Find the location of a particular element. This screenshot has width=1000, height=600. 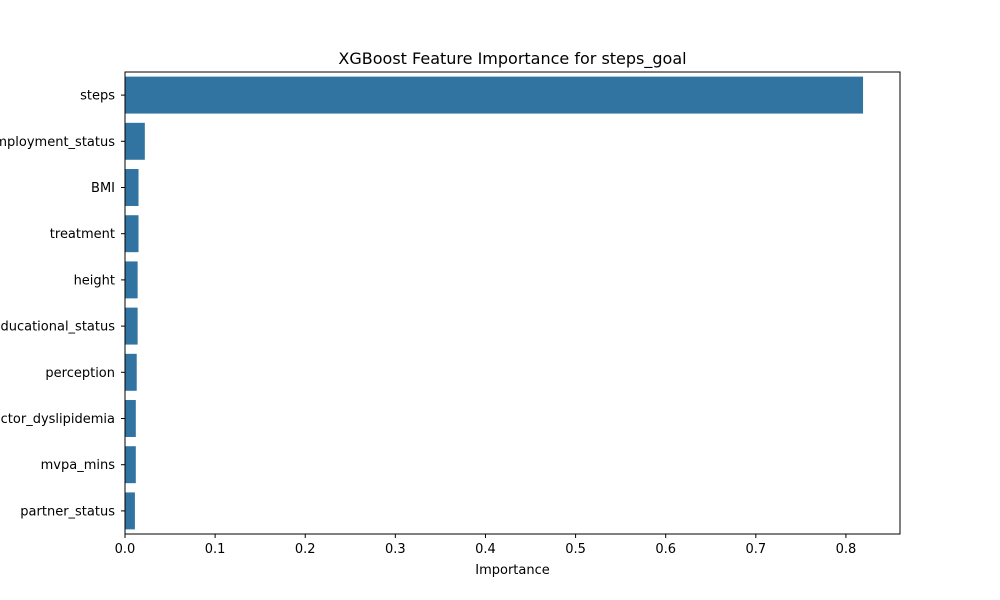

bar-BMI is located at coordinates (132, 187).